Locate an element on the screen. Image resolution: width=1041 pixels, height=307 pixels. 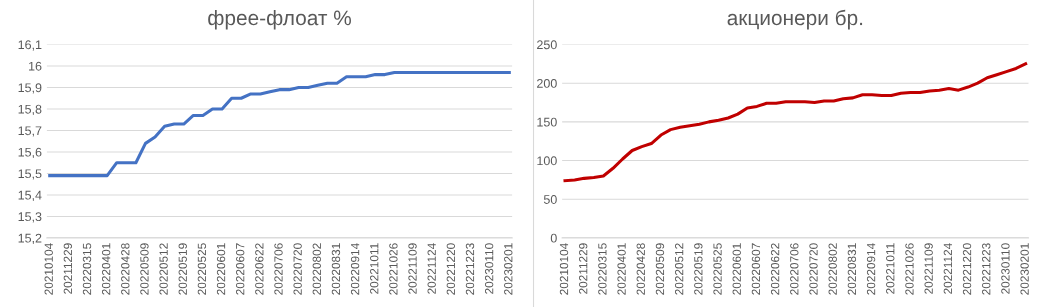
y-tick-label: 15,8 is located at coordinates (30, 110).